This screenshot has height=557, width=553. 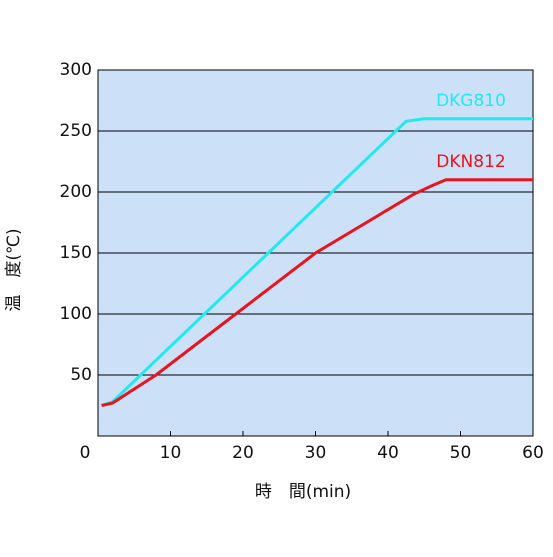 What do you see at coordinates (76, 131) in the screenshot?
I see `y-tick-label: 250` at bounding box center [76, 131].